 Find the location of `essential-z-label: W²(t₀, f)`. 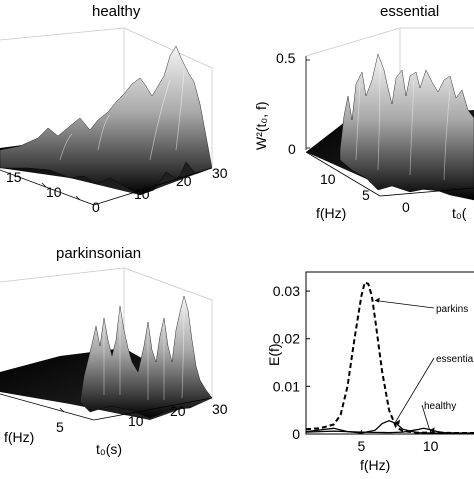

essential-z-label: W²(t₀, f) is located at coordinates (261, 125).